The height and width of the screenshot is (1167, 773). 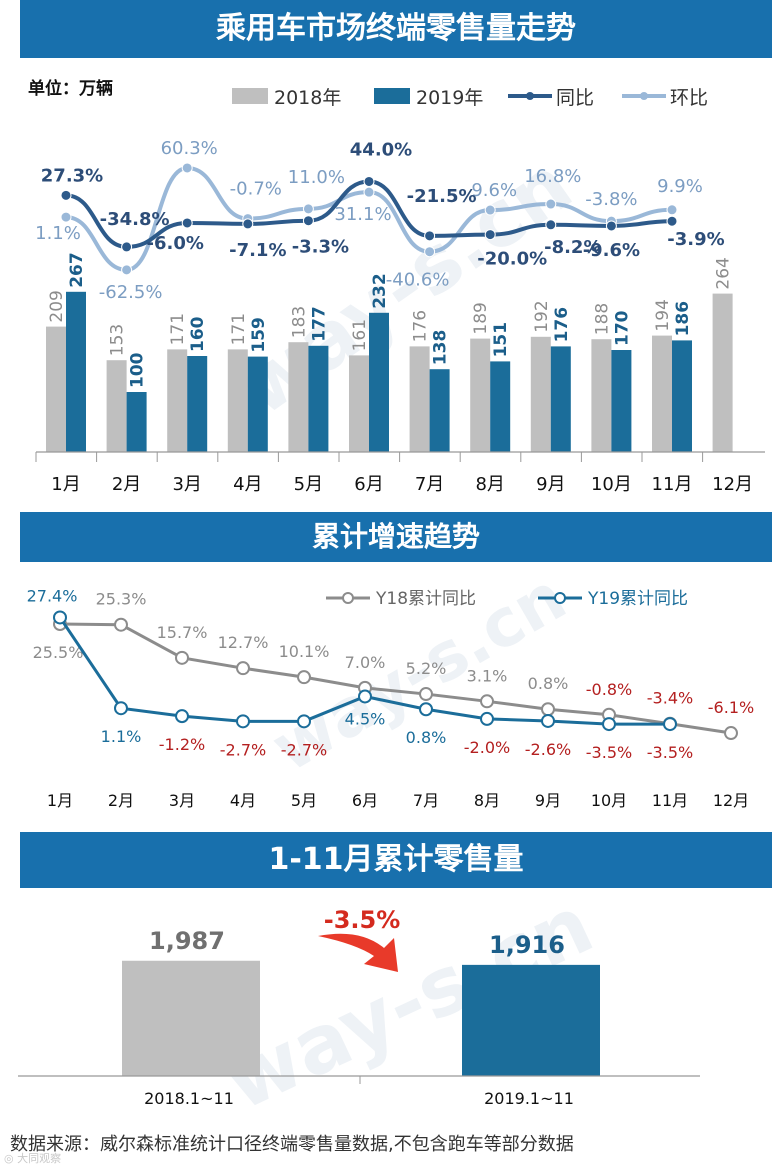 I want to click on legend-label-0: 2018年, so click(x=307, y=98).